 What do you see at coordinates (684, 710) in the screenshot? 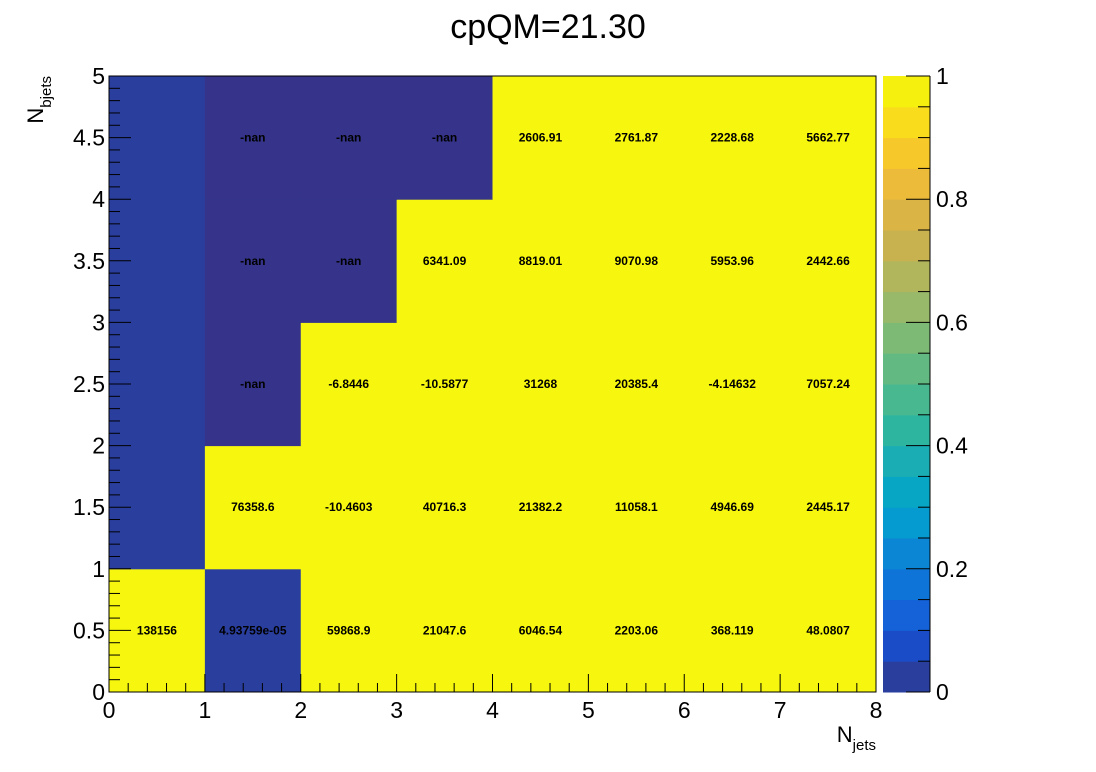
I see `x-tick-label: 6` at bounding box center [684, 710].